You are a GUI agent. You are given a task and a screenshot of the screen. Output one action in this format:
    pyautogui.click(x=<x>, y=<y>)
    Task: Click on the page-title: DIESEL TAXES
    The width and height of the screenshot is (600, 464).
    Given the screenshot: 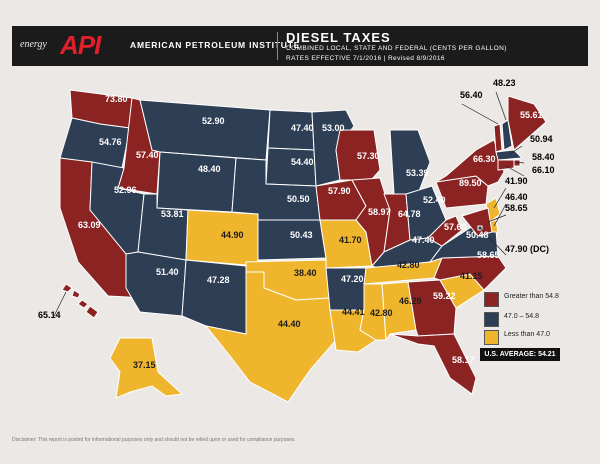 What is the action you would take?
    pyautogui.click(x=338, y=37)
    